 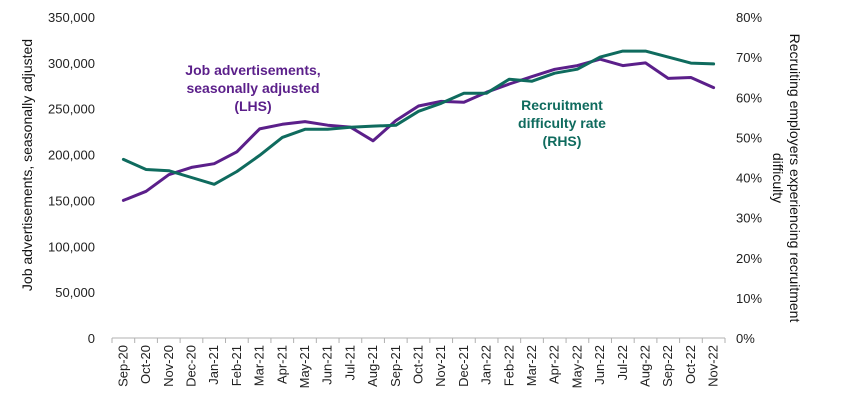 I want to click on left-axis-title: Job advertisements, seasonally adjusted, so click(x=27, y=165).